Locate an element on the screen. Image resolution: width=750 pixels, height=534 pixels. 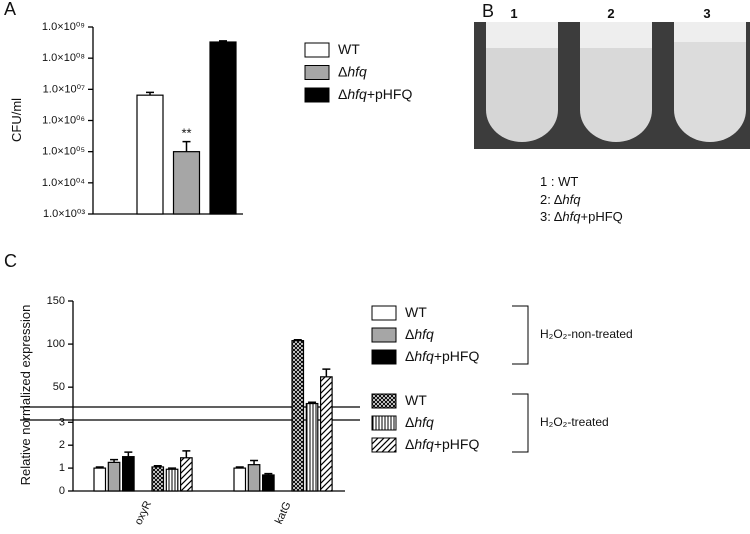
y-tick-label: 0 is located at coordinates (62, 491).